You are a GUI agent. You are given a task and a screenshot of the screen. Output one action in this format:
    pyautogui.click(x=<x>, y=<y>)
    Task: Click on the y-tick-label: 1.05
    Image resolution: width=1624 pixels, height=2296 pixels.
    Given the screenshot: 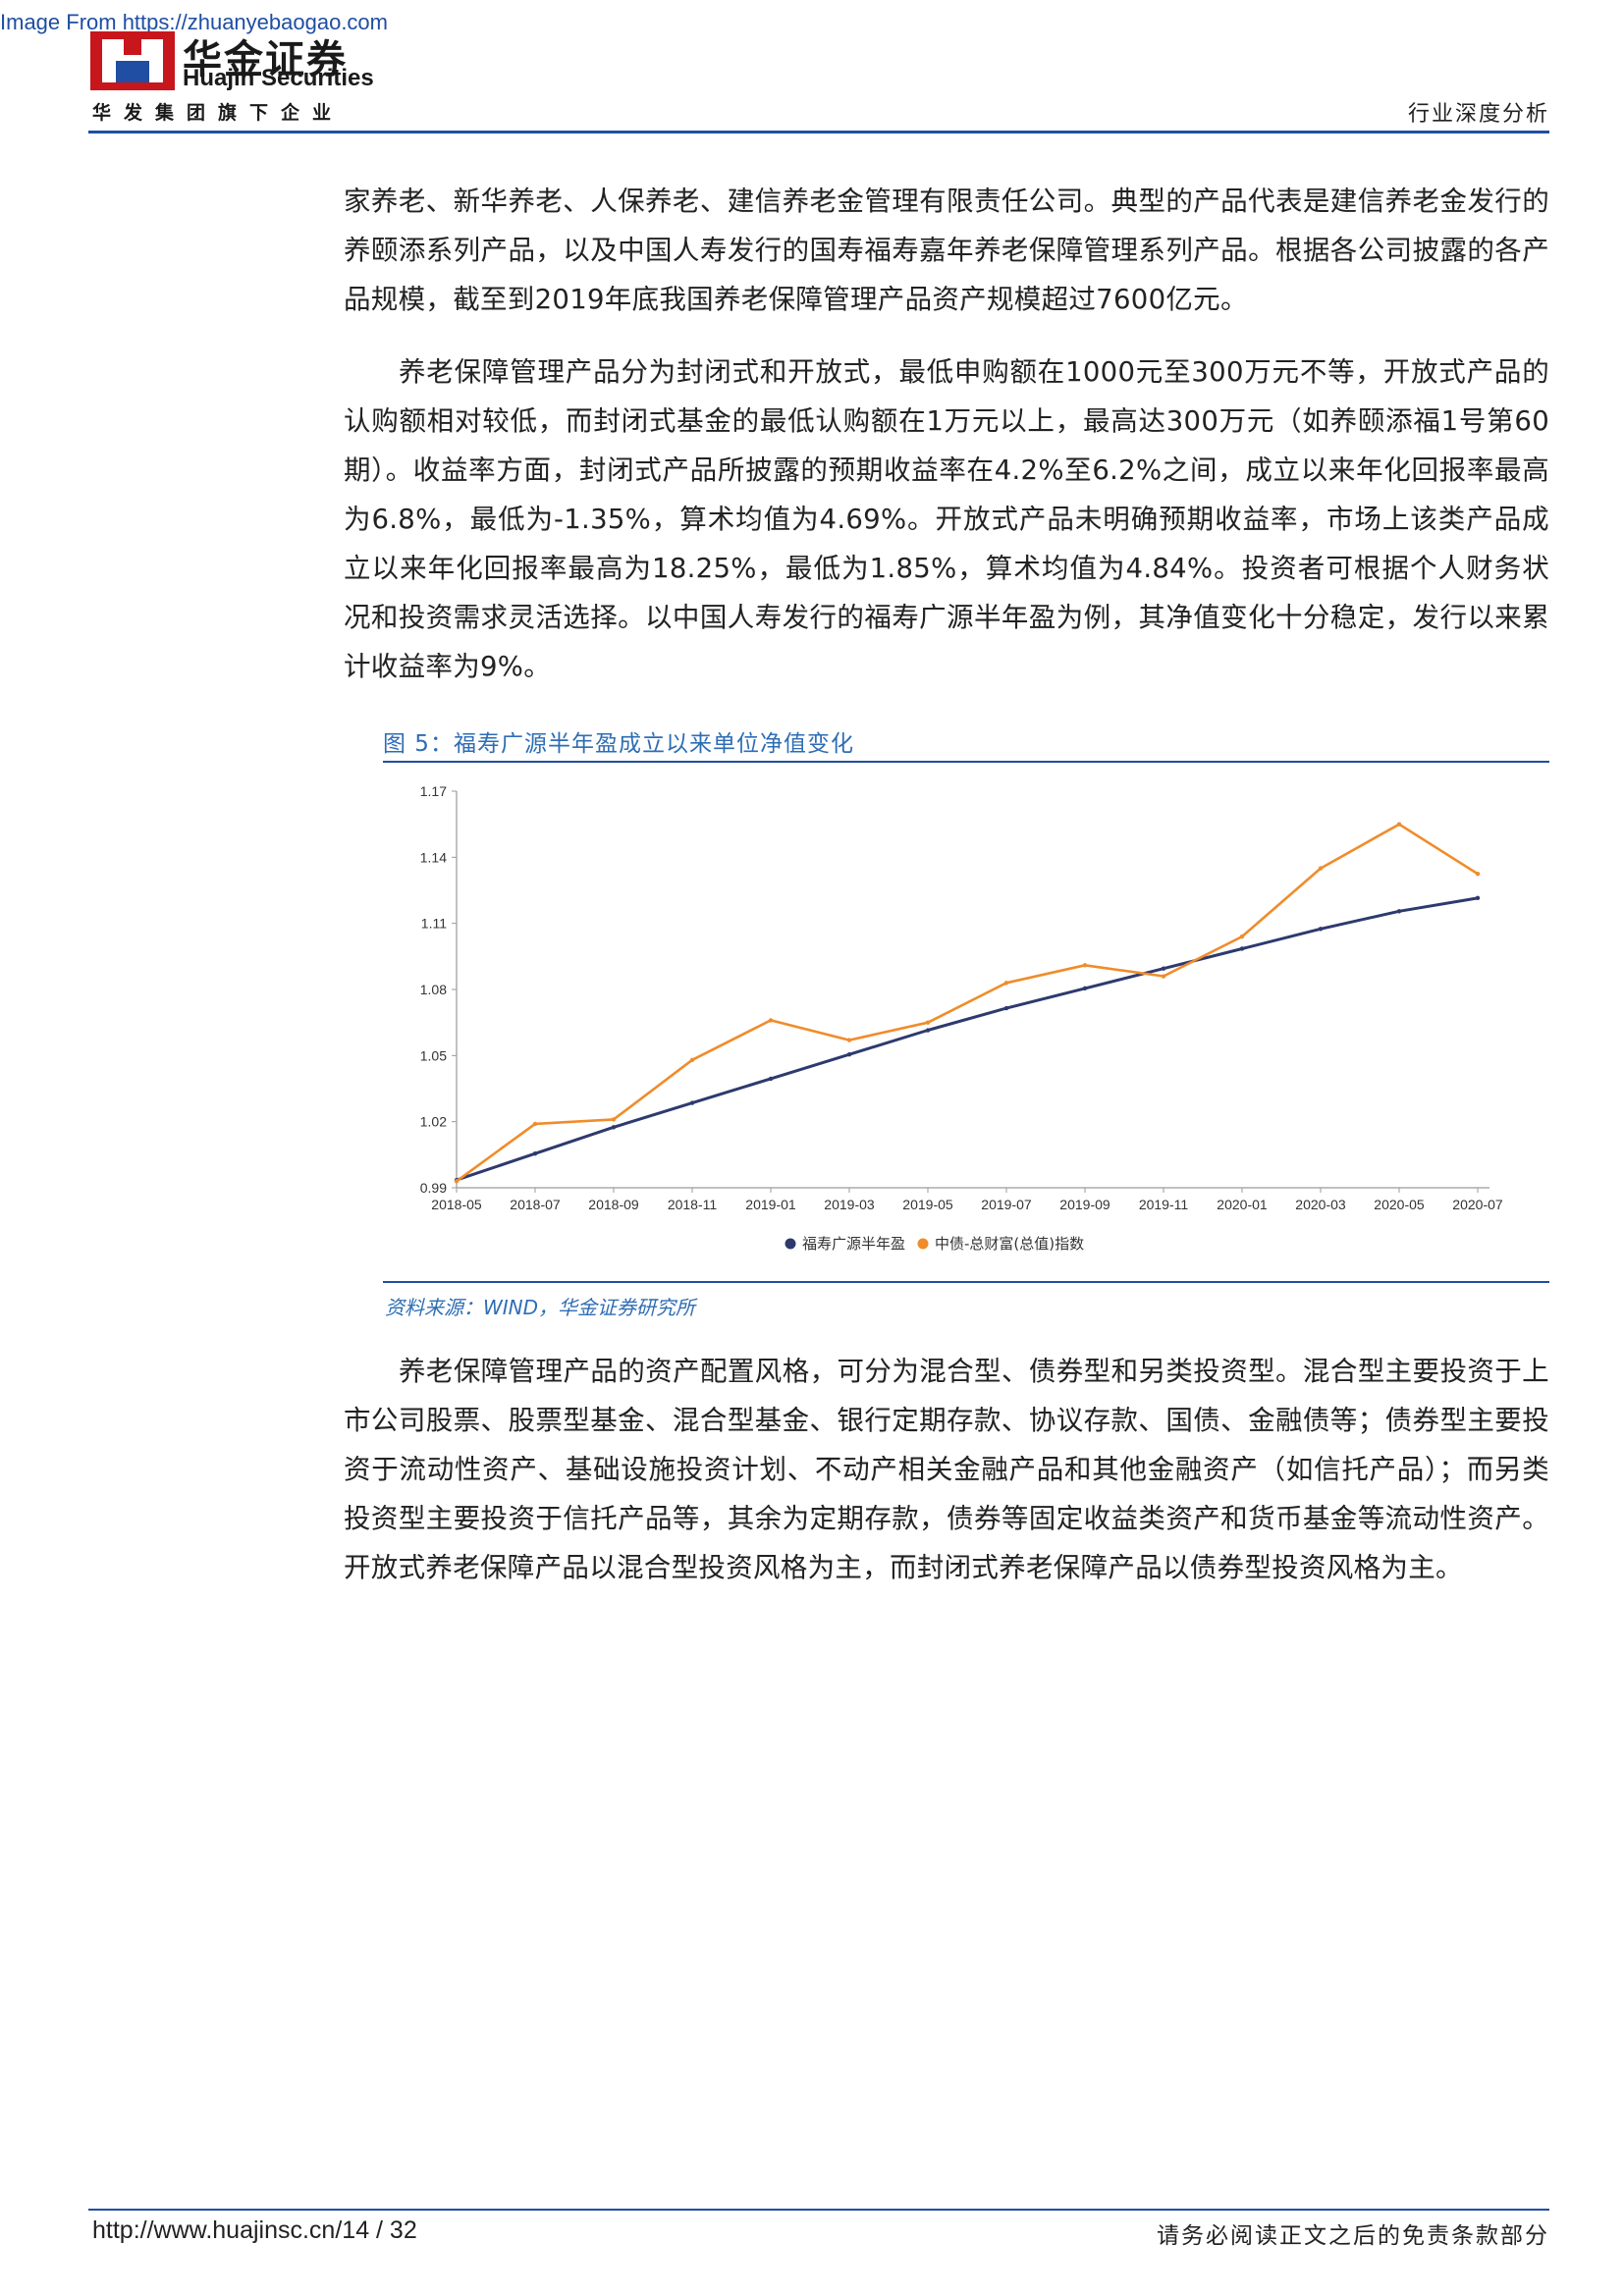 What is the action you would take?
    pyautogui.click(x=433, y=1055)
    